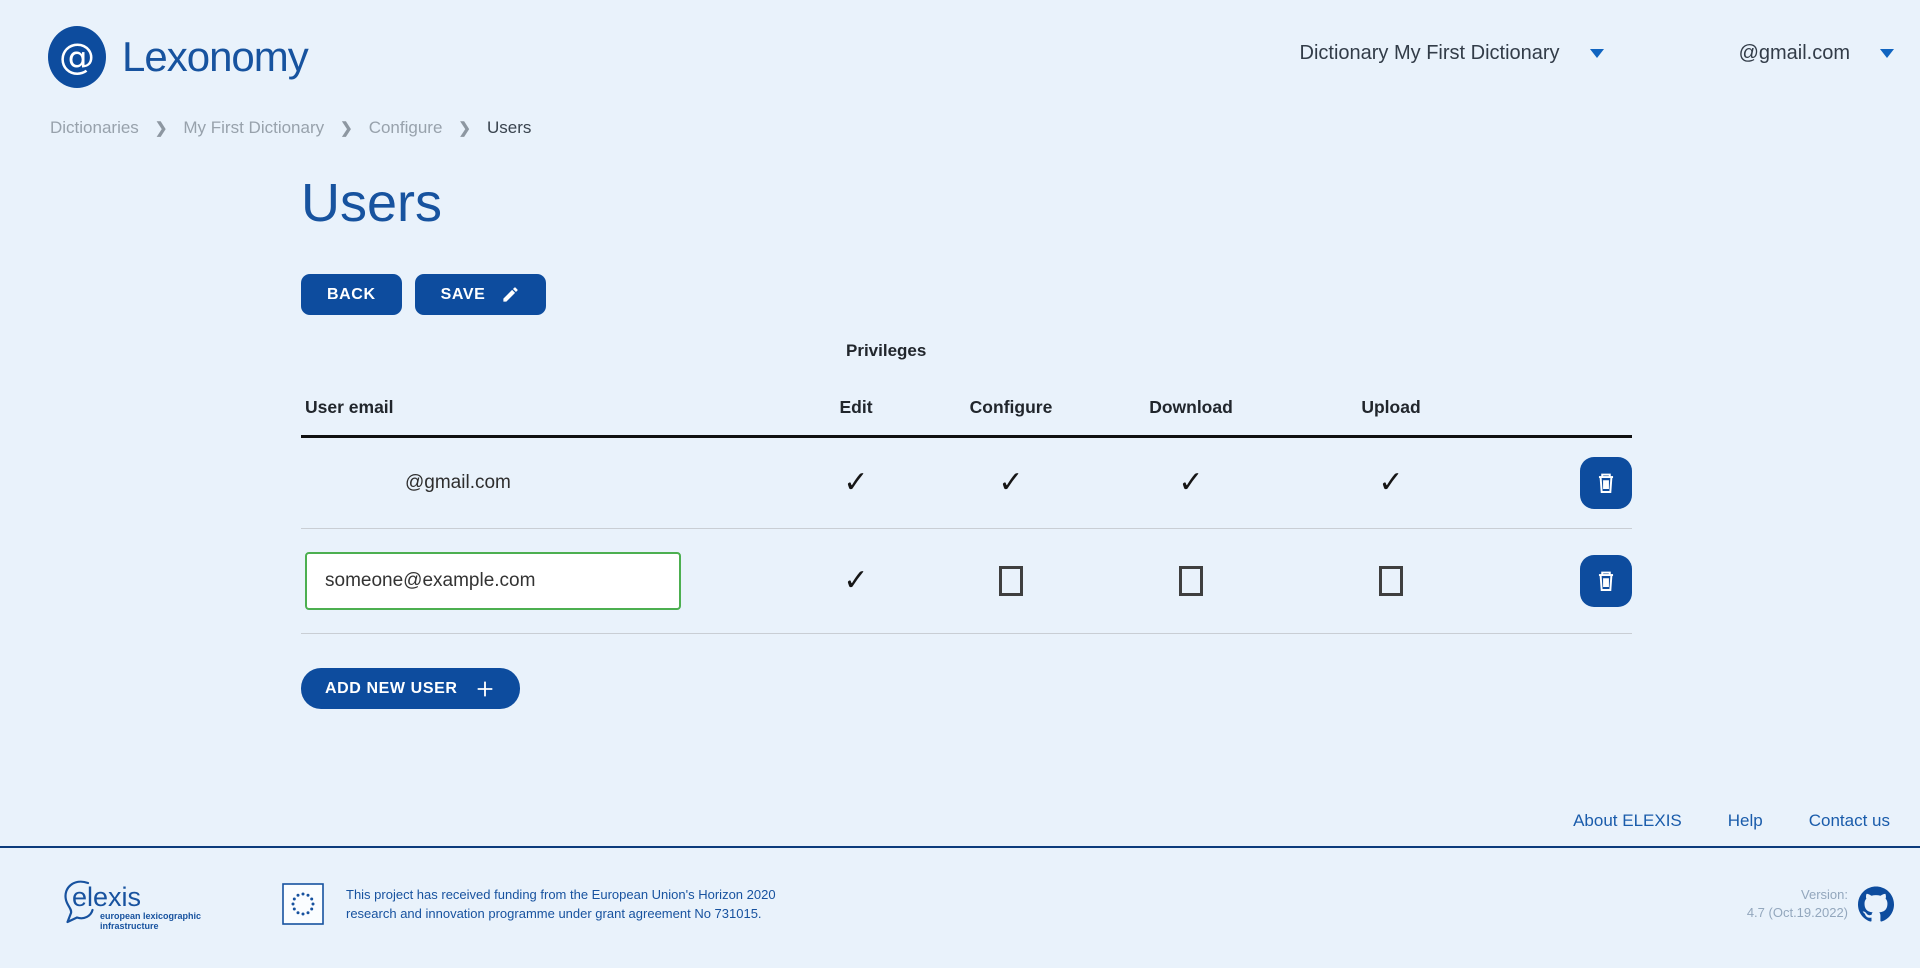 This screenshot has height=968, width=1920. I want to click on svg-text: european lexicographic, so click(150, 916).